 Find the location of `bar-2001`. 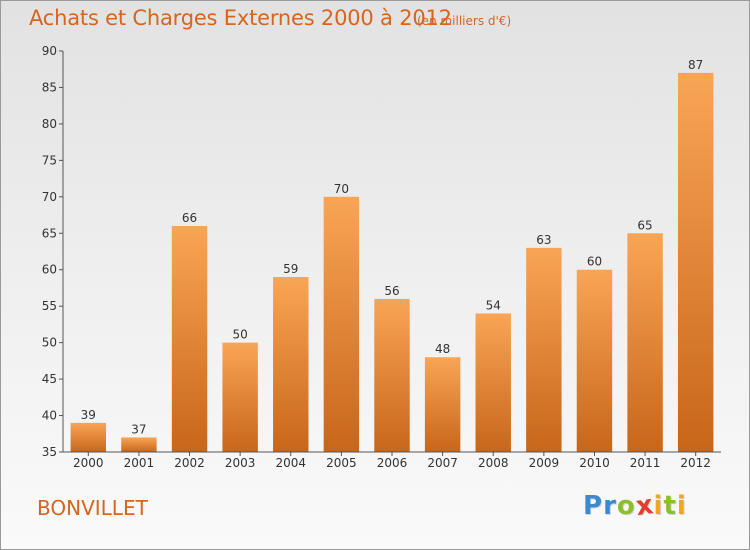

bar-2001 is located at coordinates (139, 444).